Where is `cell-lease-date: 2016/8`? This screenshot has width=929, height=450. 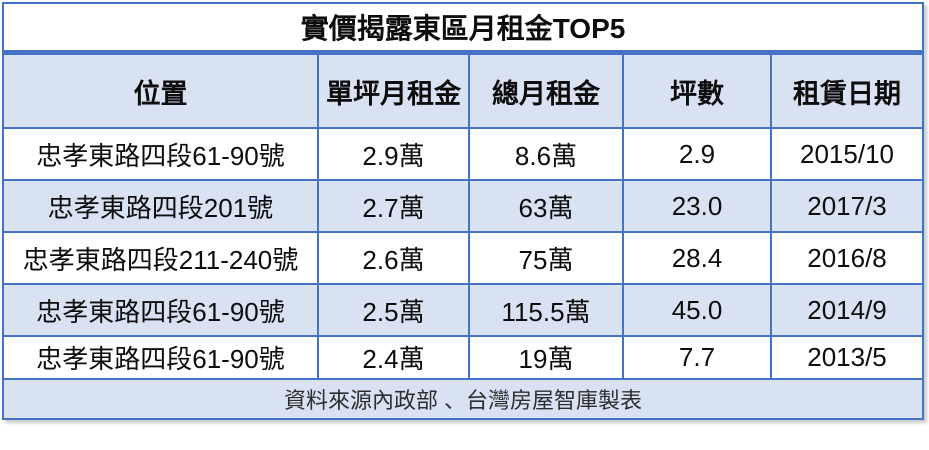
cell-lease-date: 2016/8 is located at coordinates (847, 258).